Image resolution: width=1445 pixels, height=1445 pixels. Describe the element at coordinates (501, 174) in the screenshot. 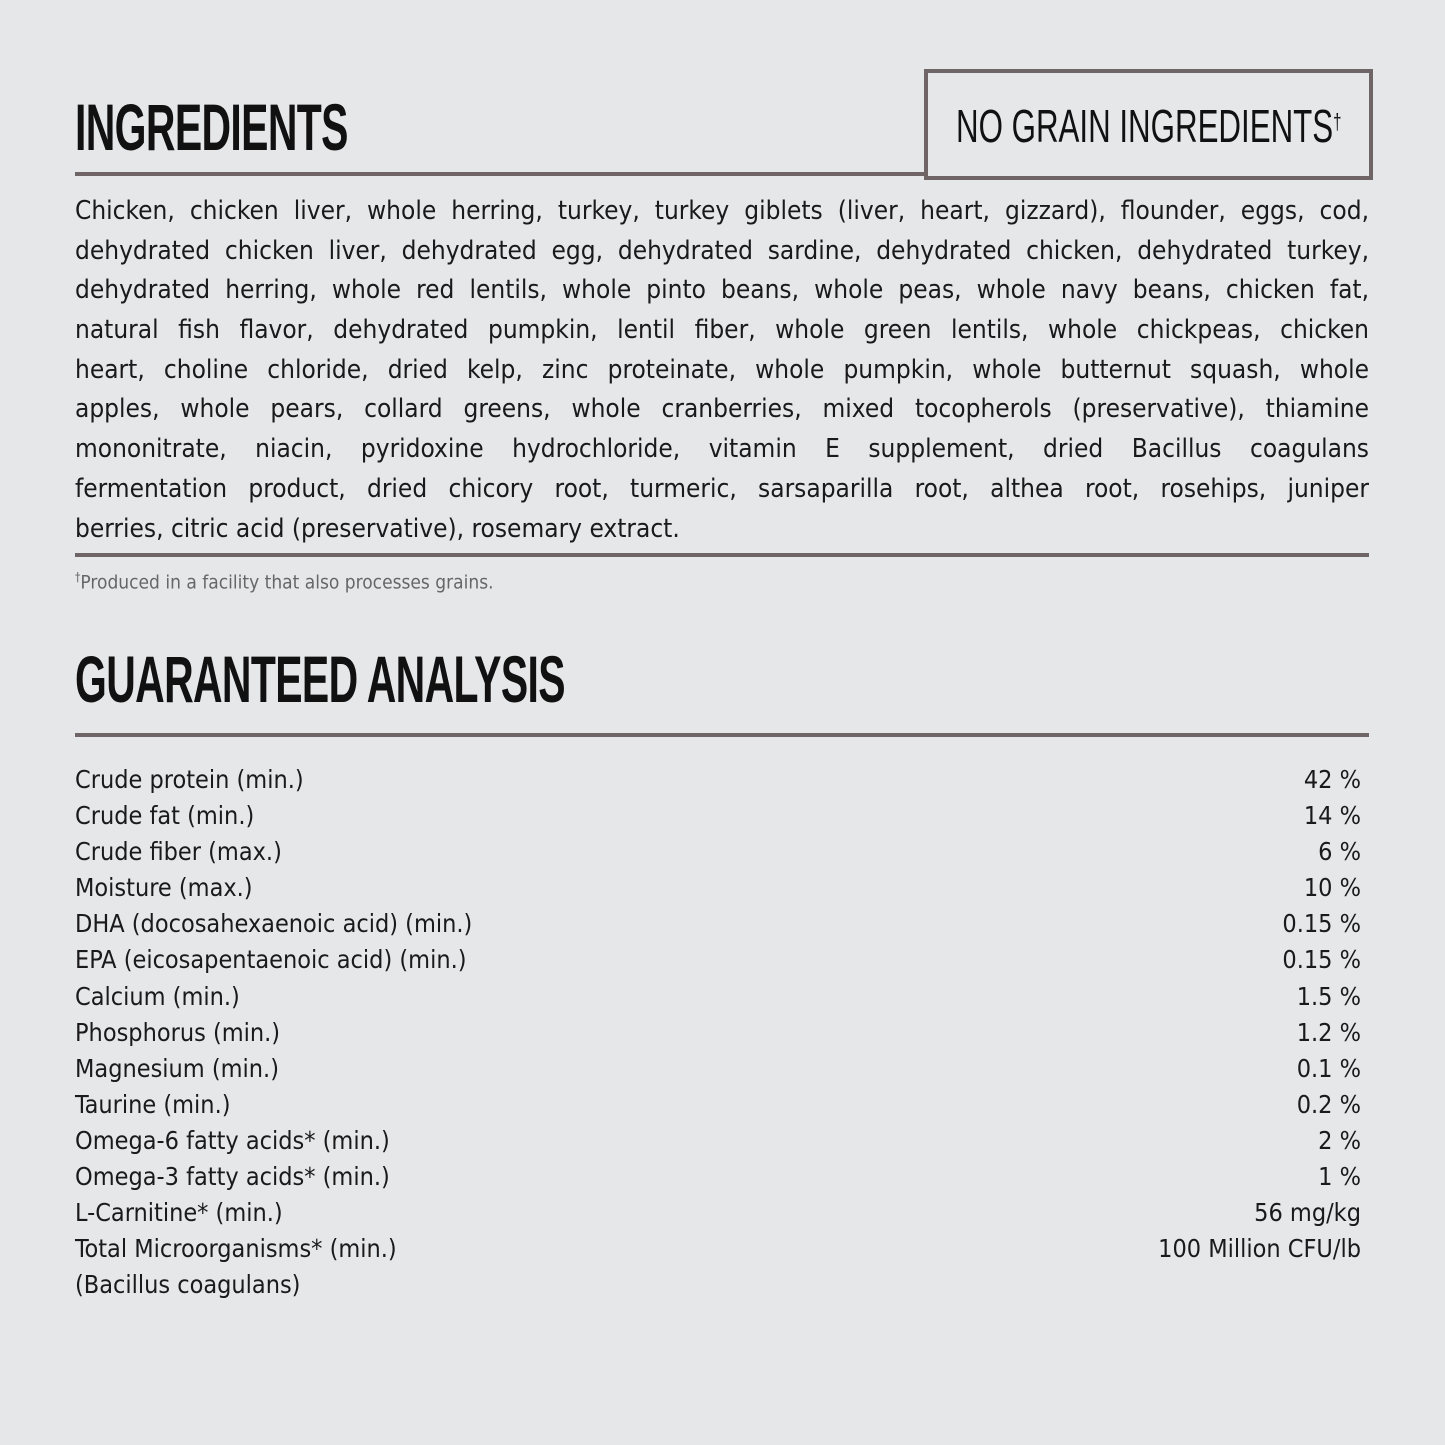

I see `ingredients-rule` at that location.